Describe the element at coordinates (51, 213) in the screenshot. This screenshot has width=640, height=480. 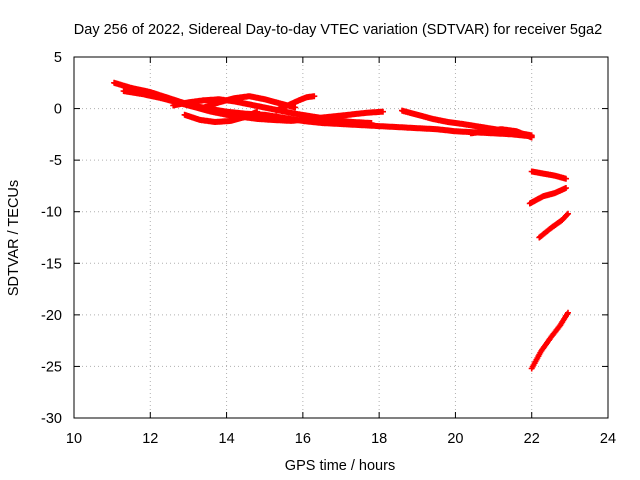
I see `y-tick-label: -10` at that location.